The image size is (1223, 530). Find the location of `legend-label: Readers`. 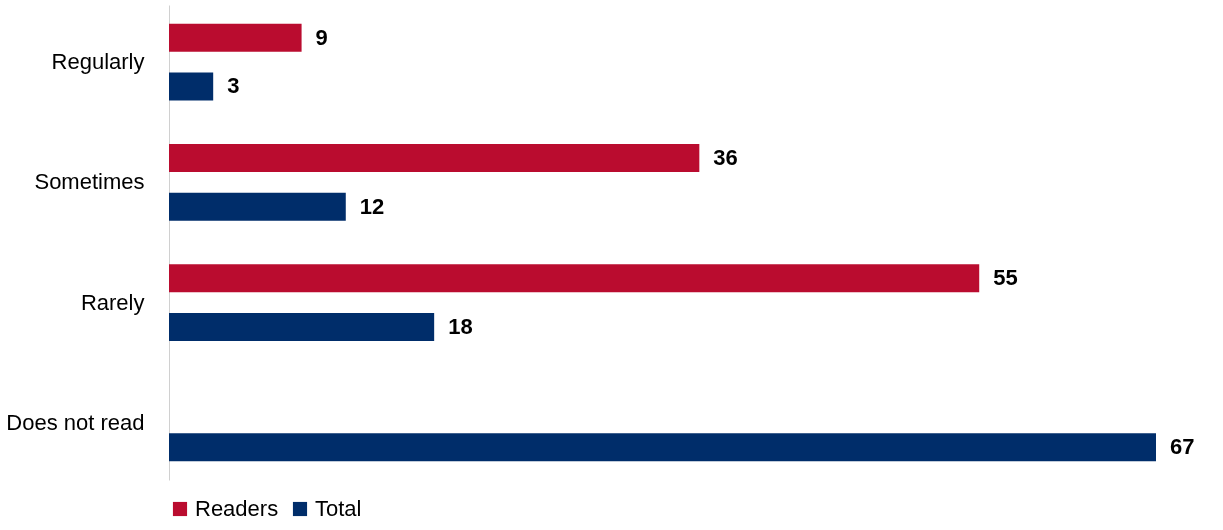

legend-label: Readers is located at coordinates (237, 508).